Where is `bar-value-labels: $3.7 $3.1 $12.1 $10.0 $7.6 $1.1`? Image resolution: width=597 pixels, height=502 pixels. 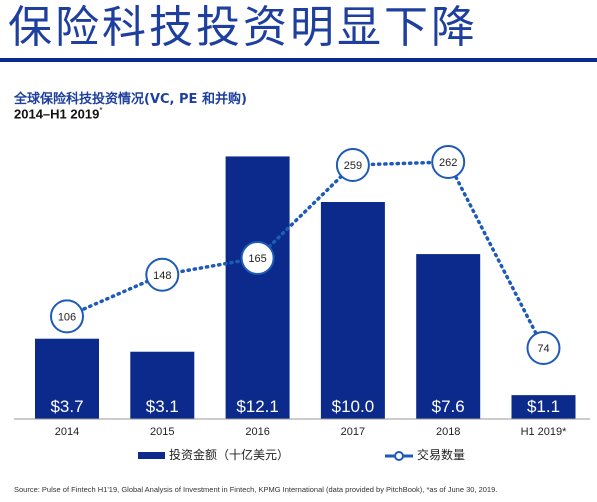
bar-value-labels: $3.7 $3.1 $12.1 $10.0 $7.6 $1.1 is located at coordinates (305, 406).